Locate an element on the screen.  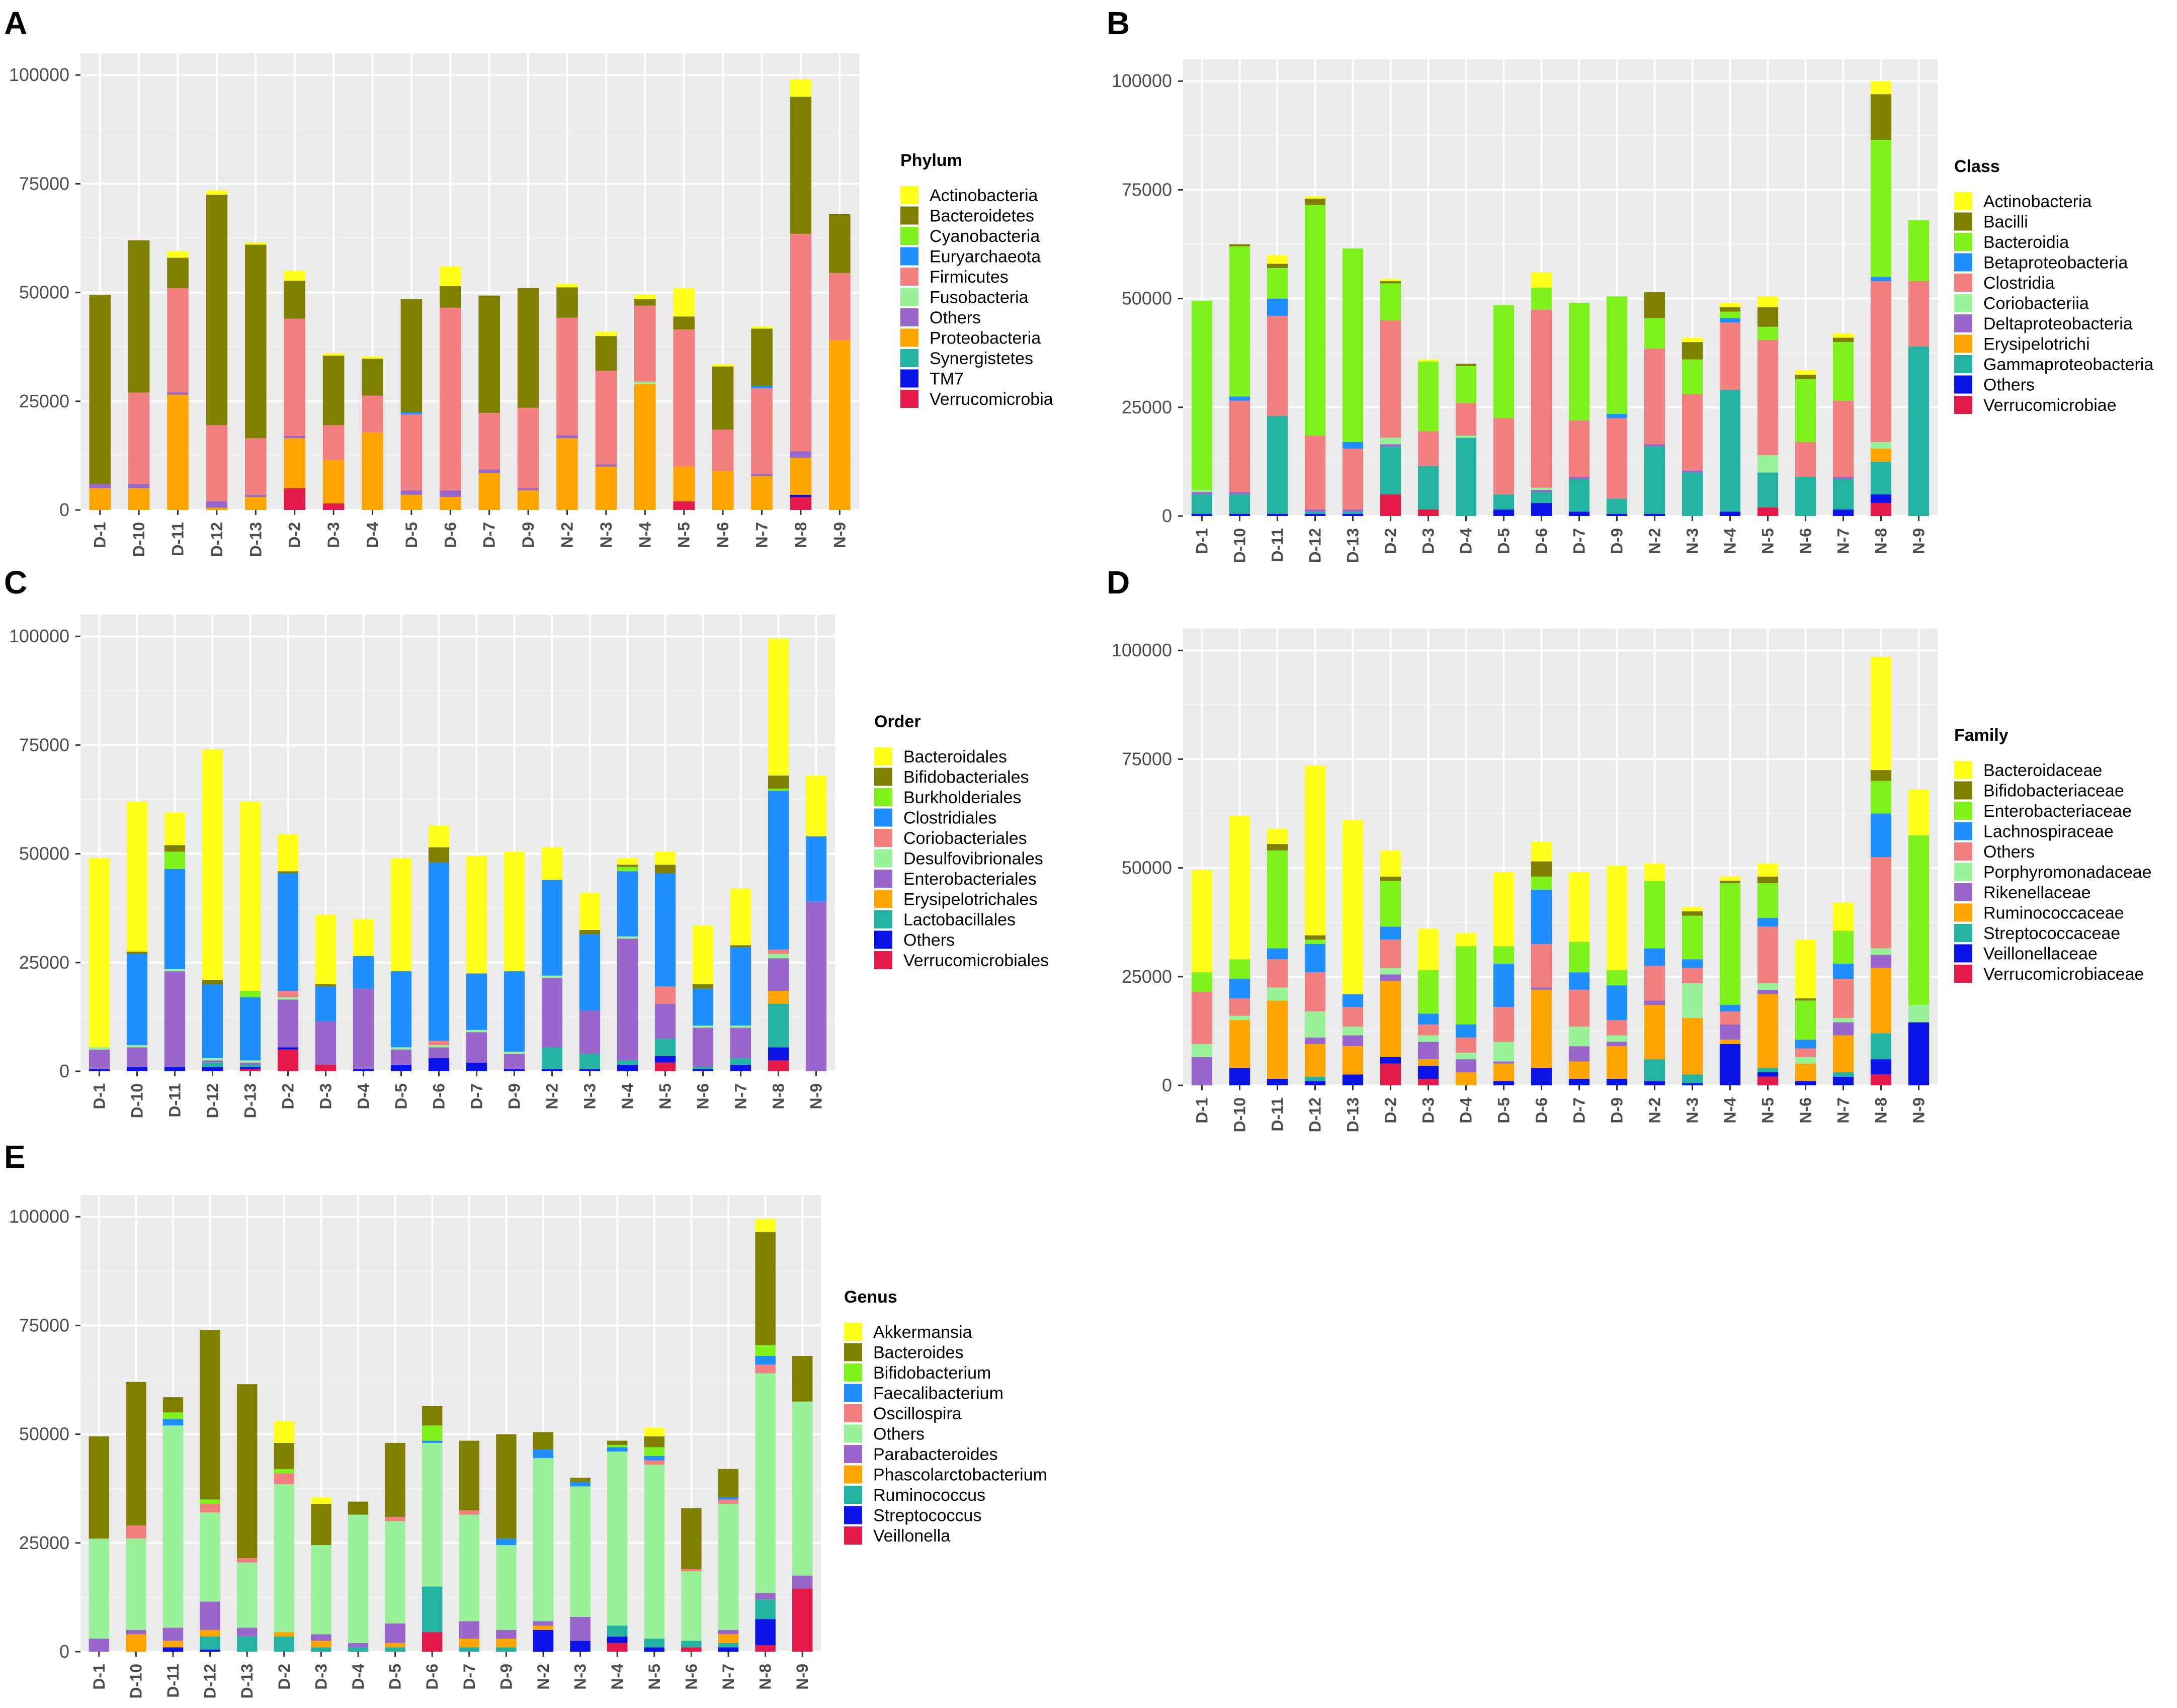
bar-segment-parabacteroides is located at coordinates (766, 1596).